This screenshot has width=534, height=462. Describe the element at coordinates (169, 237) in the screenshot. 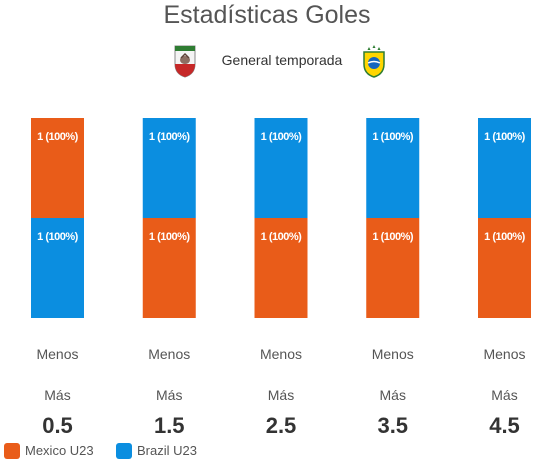

I see `bar-label-mexico-u23-1-5: 1 (100%)` at that location.